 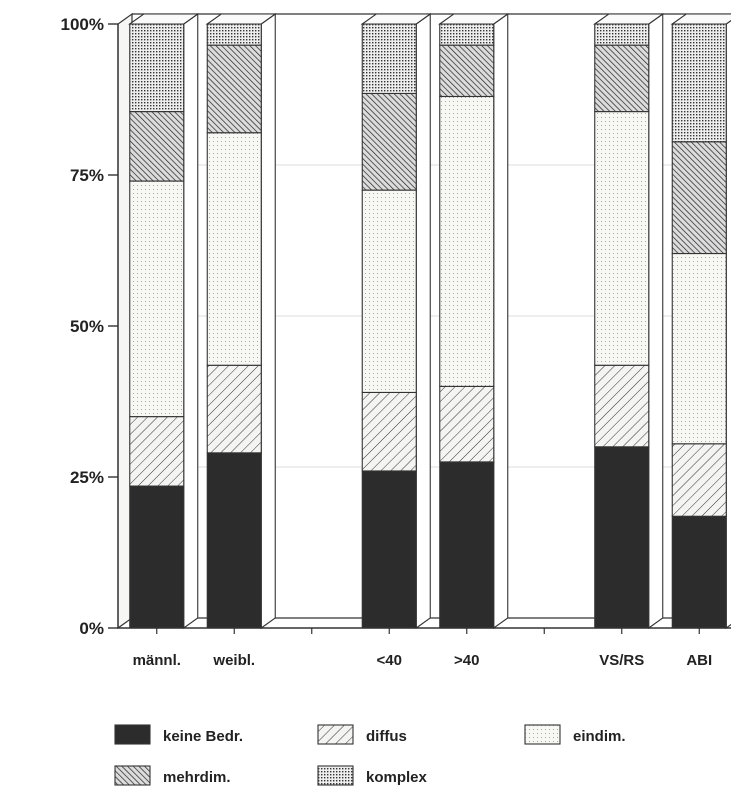 What do you see at coordinates (87, 326) in the screenshot?
I see `y-tick-label: 50%` at bounding box center [87, 326].